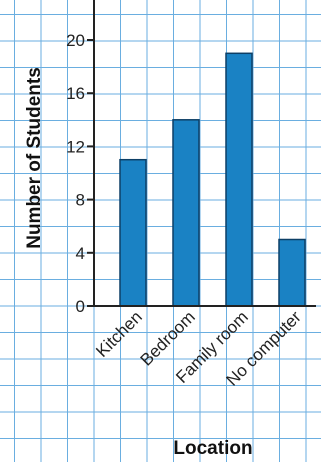 Image resolution: width=321 pixels, height=462 pixels. Describe the element at coordinates (75, 146) in the screenshot. I see `y-tick-label: 12` at that location.